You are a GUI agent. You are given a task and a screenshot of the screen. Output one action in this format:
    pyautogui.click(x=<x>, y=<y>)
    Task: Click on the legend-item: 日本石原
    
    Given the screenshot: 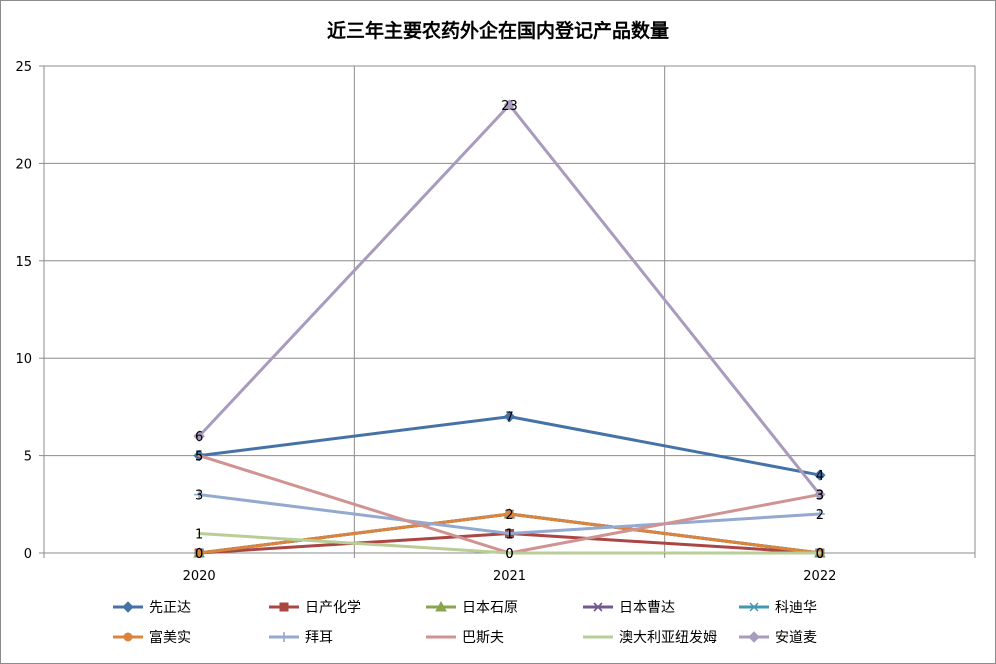 What is the action you would take?
    pyautogui.click(x=472, y=608)
    